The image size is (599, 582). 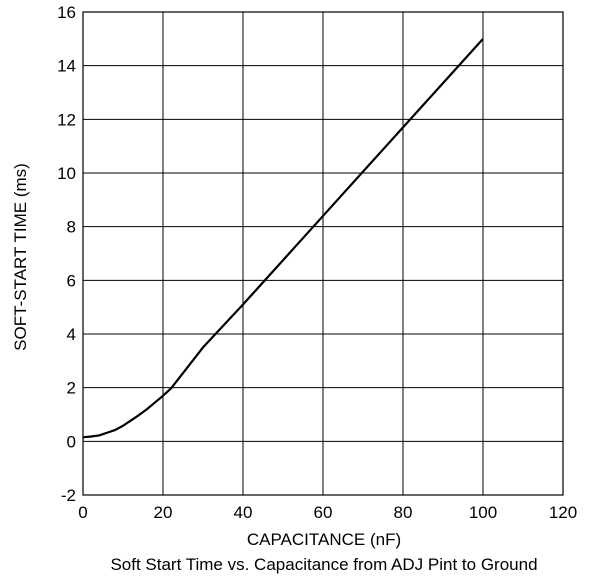 I want to click on y-tick-label: -2, so click(x=68, y=495).